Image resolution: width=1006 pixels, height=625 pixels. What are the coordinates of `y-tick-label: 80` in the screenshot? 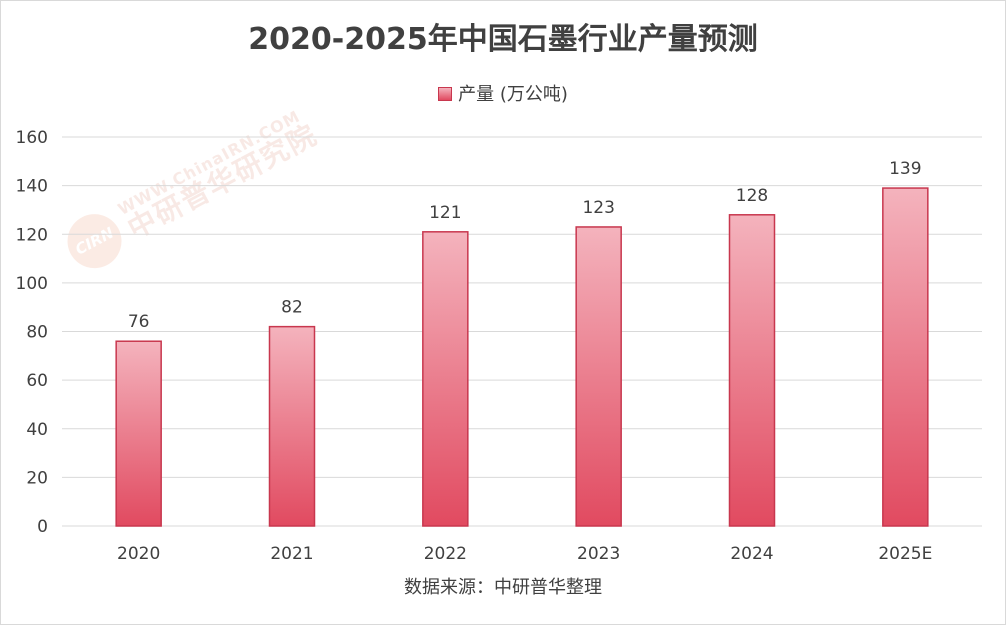 It's located at (37, 333).